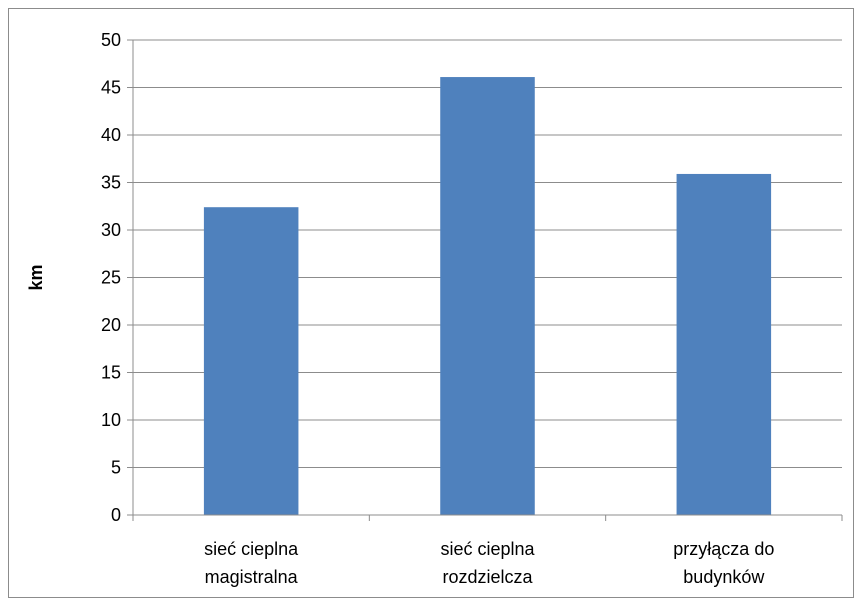  What do you see at coordinates (111, 420) in the screenshot?
I see `y-tick-label: 10` at bounding box center [111, 420].